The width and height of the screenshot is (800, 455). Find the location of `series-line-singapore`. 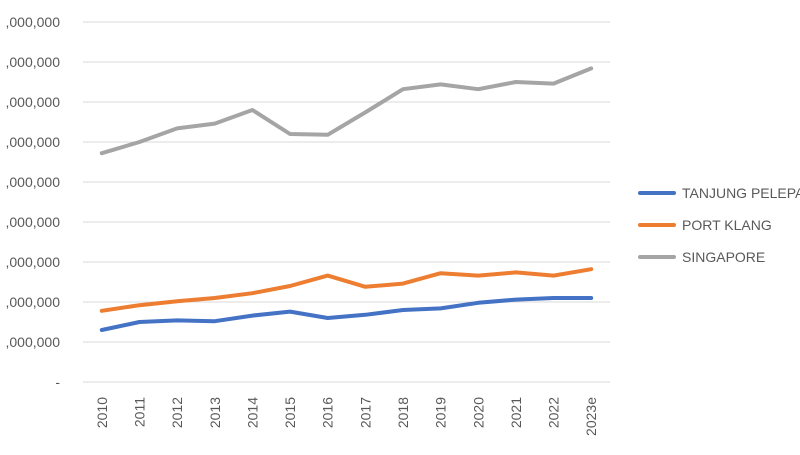

series-line-singapore is located at coordinates (346, 111).